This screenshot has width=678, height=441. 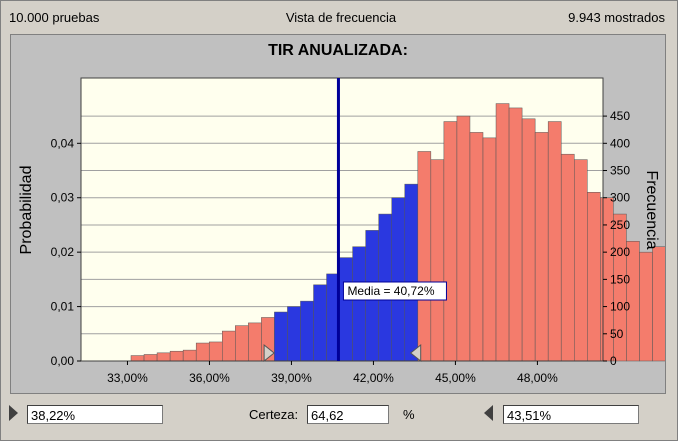 What do you see at coordinates (63, 143) in the screenshot?
I see `y-tick-label: 0,04` at bounding box center [63, 143].